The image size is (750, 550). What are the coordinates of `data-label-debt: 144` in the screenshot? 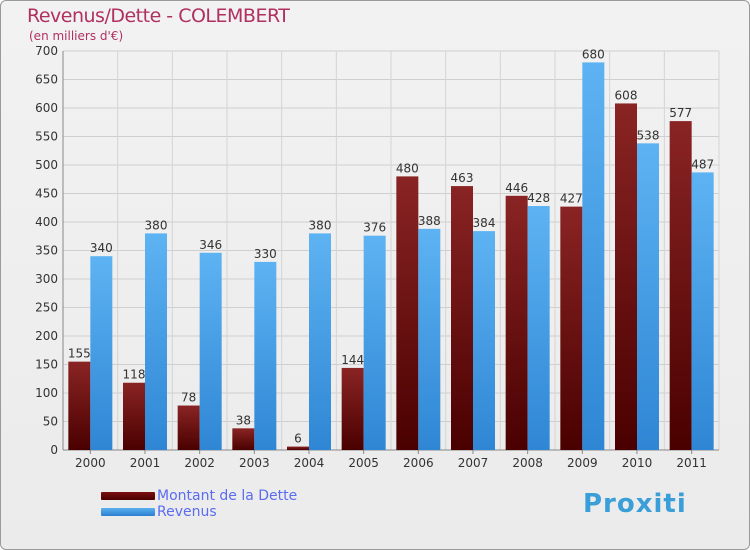 It's located at (352, 360).